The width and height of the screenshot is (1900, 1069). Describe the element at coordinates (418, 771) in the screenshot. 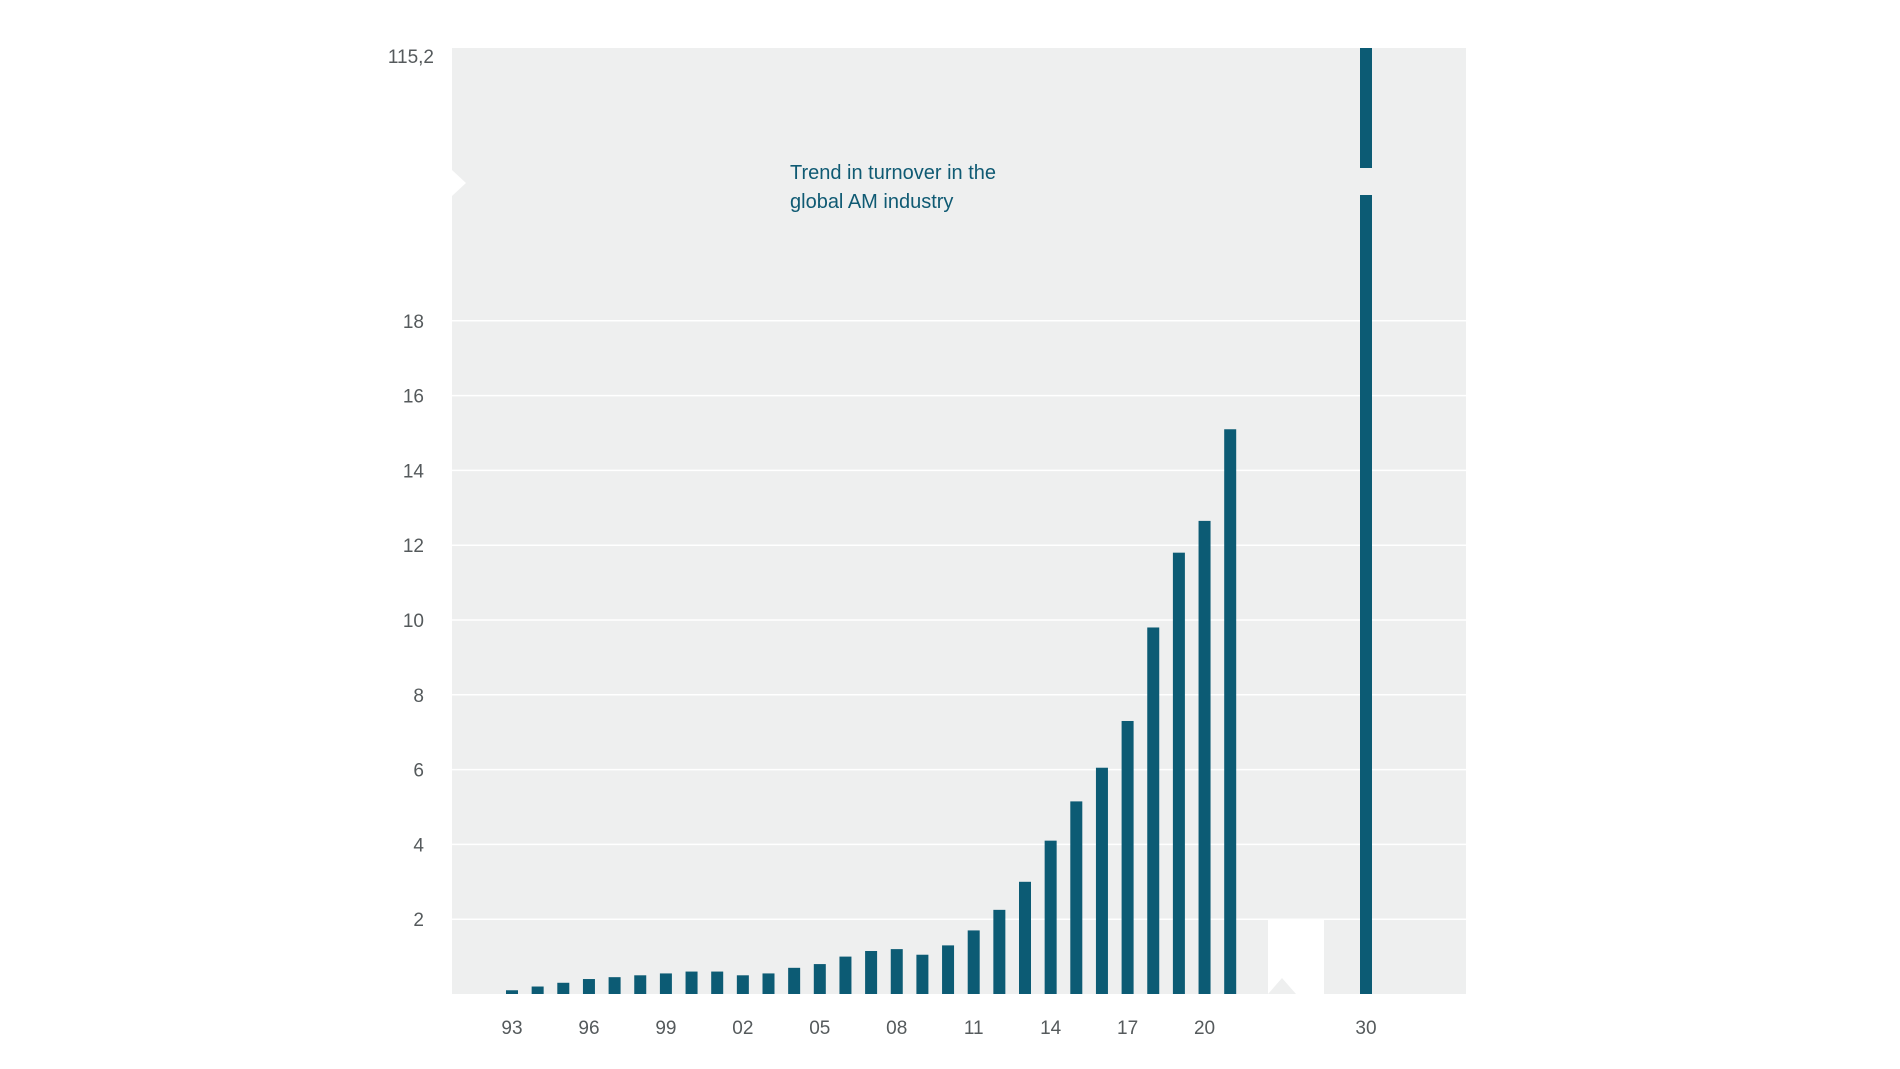

I see `y-tick-label: 6` at that location.